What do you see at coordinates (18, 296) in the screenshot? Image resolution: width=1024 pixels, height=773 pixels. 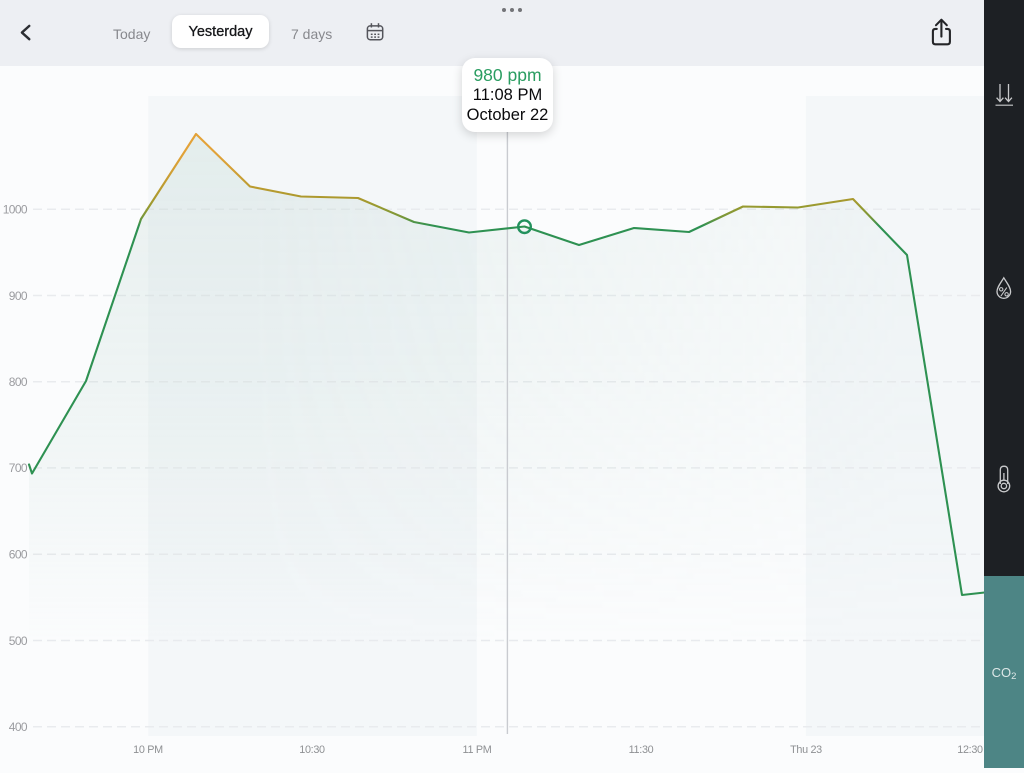 I see `svg-text: 900` at bounding box center [18, 296].